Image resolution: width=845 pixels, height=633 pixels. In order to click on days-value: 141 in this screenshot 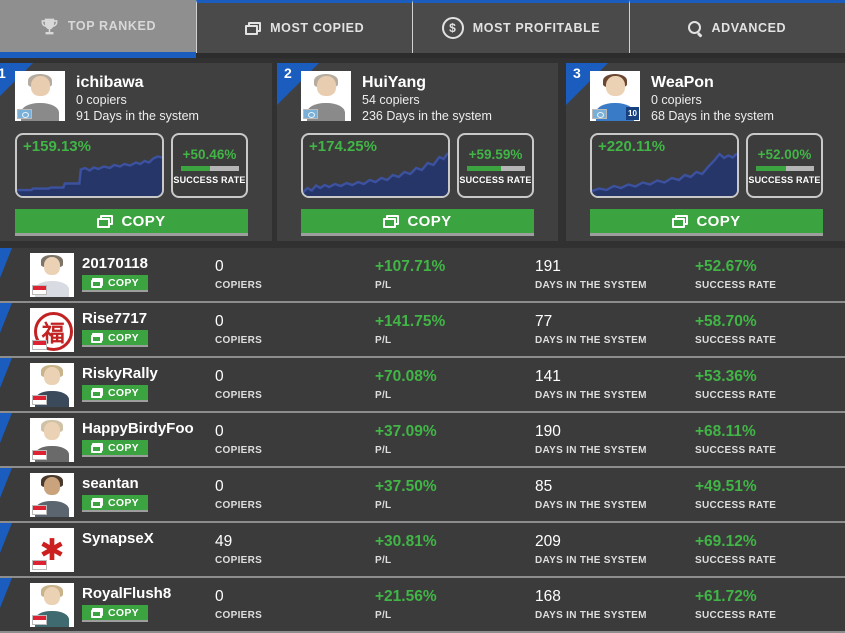, I will do `click(548, 376)`.